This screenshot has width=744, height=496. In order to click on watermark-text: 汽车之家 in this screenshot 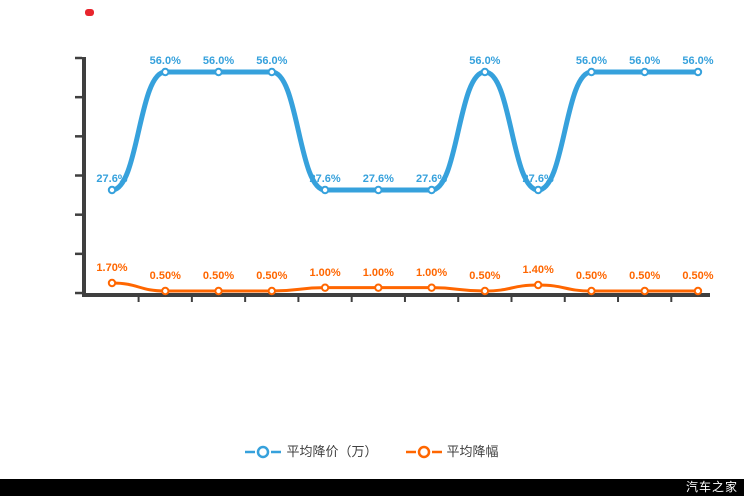, I will do `click(711, 487)`.